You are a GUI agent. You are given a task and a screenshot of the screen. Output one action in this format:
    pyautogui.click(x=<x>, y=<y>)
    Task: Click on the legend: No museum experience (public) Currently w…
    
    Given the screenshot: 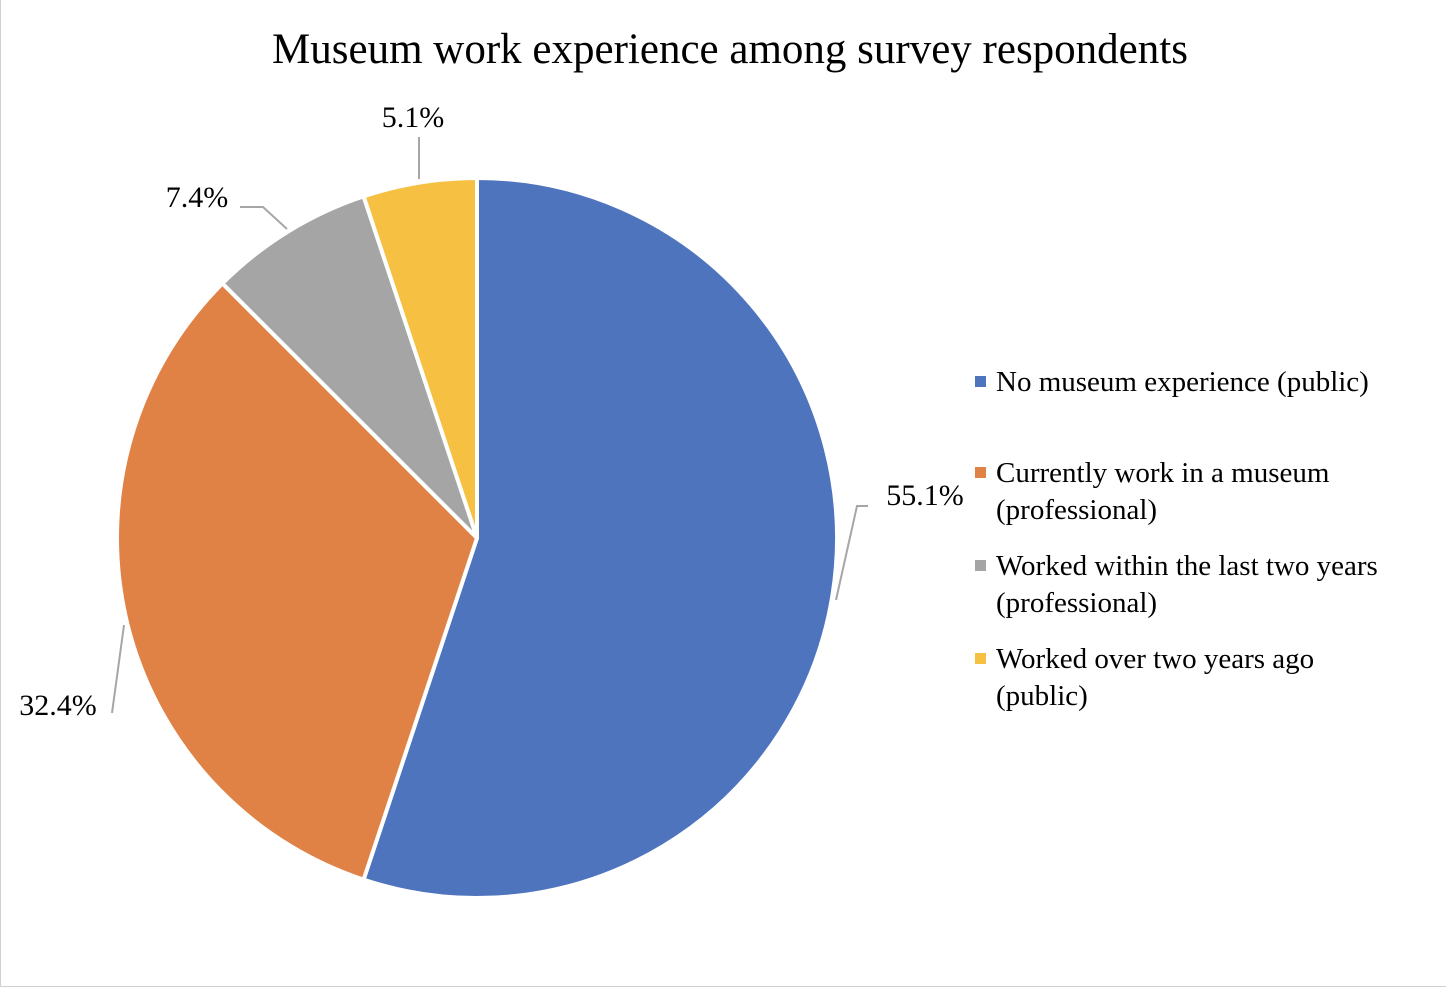 What is the action you would take?
    pyautogui.click(x=1176, y=539)
    